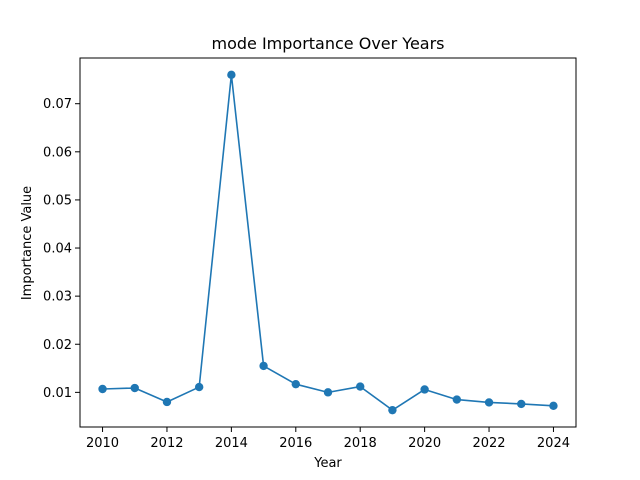  What do you see at coordinates (424, 443) in the screenshot?
I see `x-tick-label: 2020` at bounding box center [424, 443].